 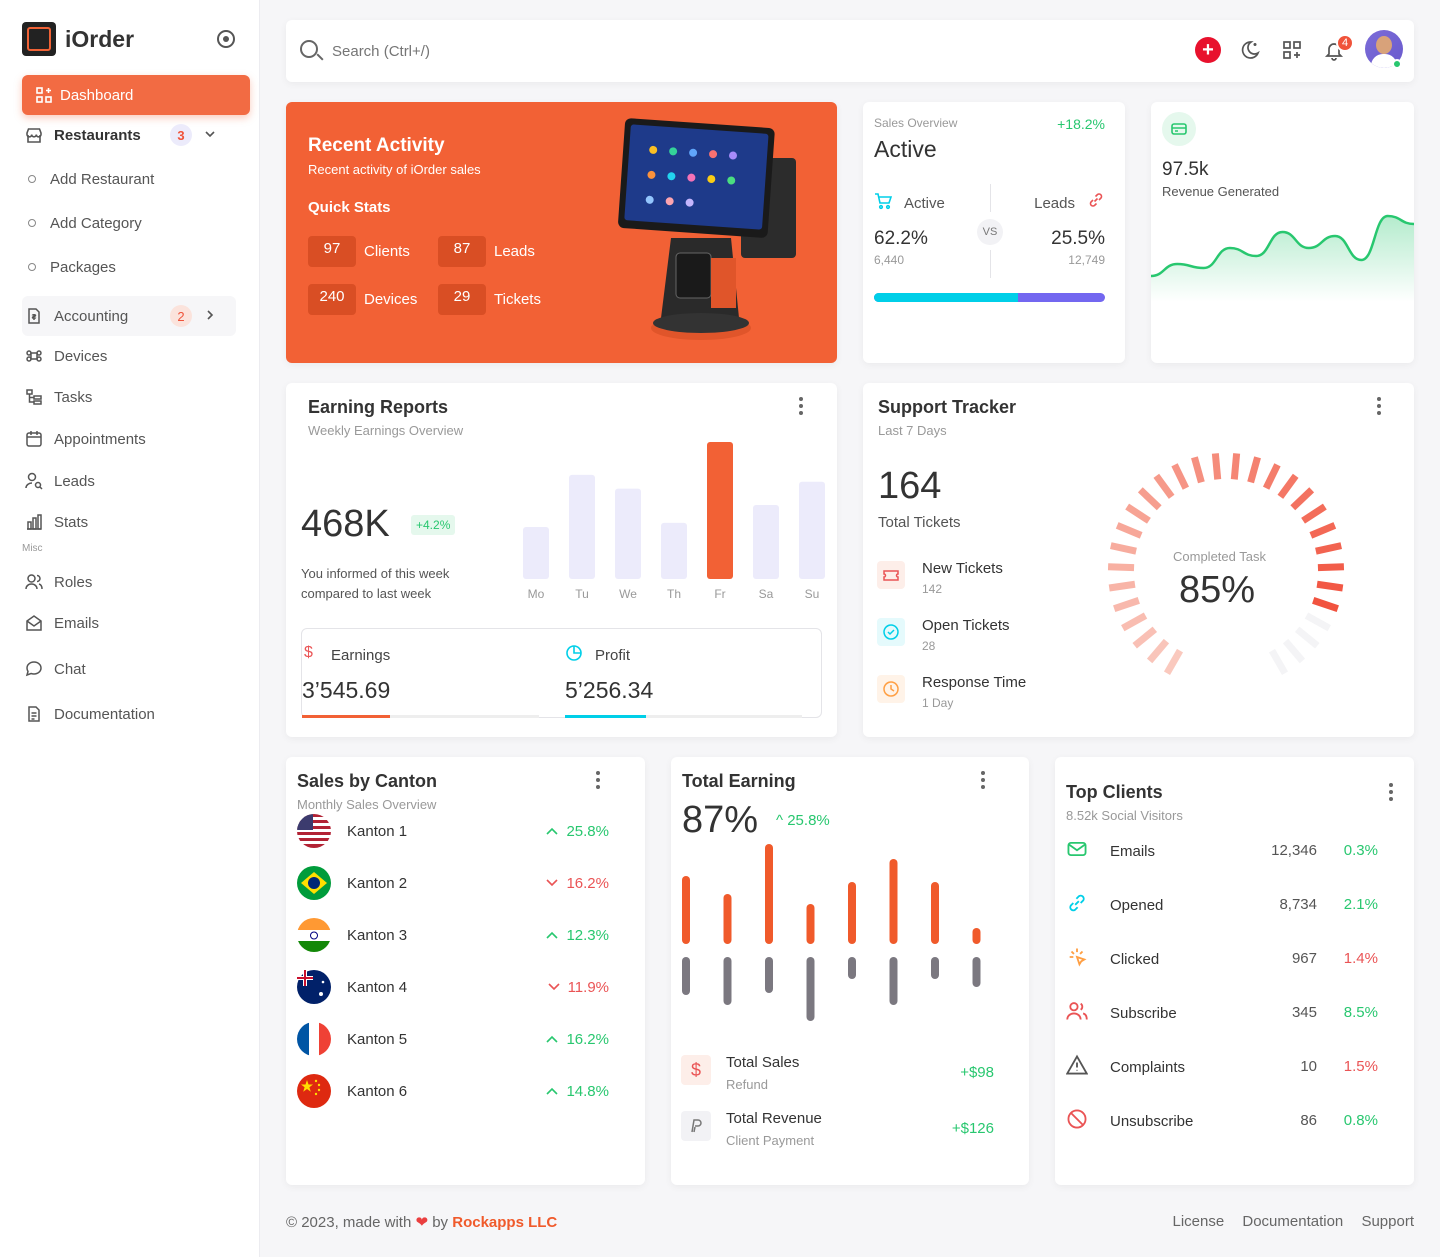 What do you see at coordinates (686, 976) in the screenshot?
I see `bar-negative` at bounding box center [686, 976].